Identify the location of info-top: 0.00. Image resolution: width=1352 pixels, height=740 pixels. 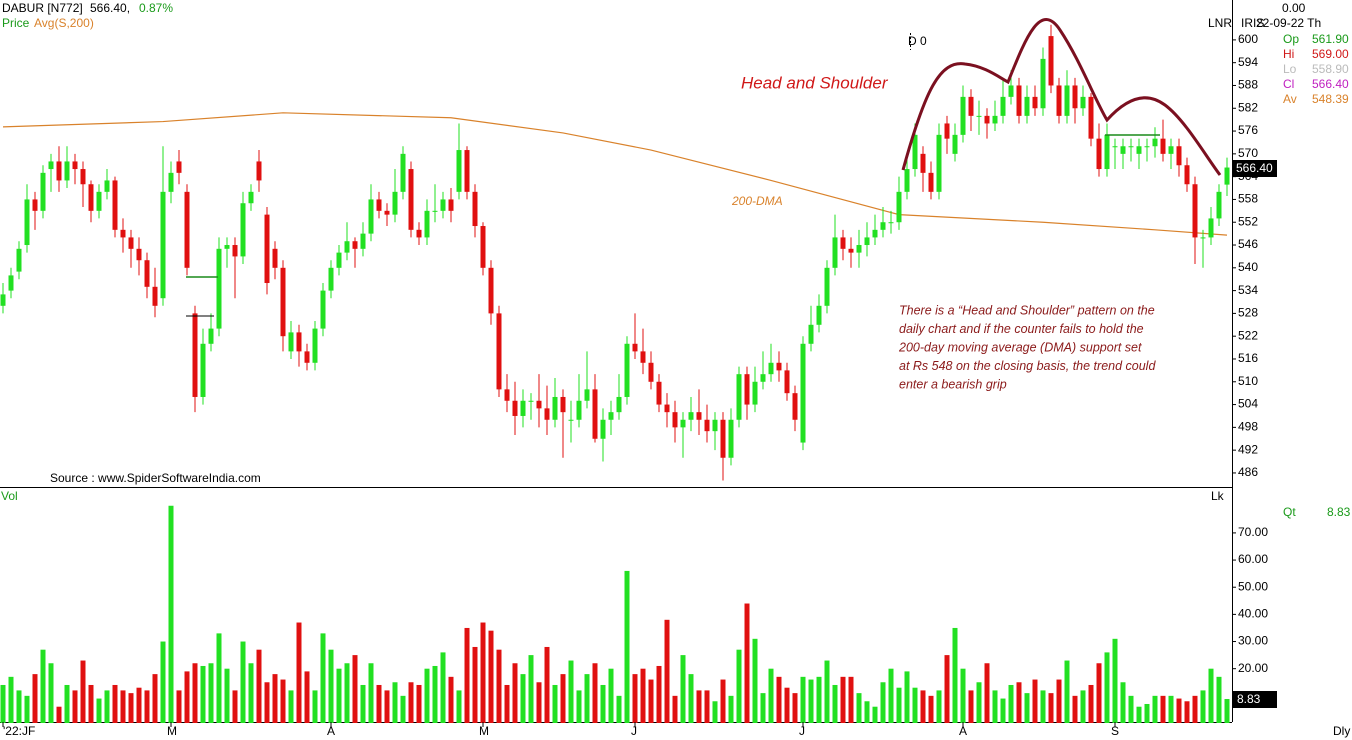
(1294, 8).